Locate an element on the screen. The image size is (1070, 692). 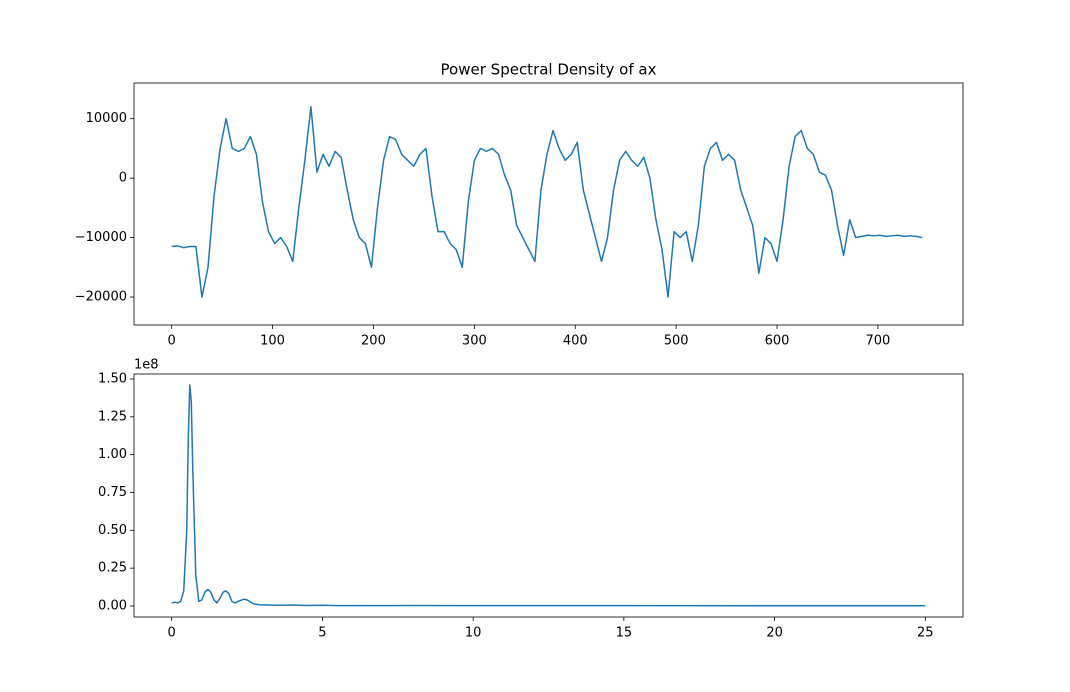
y-tick-label: 1.50 is located at coordinates (112, 378).